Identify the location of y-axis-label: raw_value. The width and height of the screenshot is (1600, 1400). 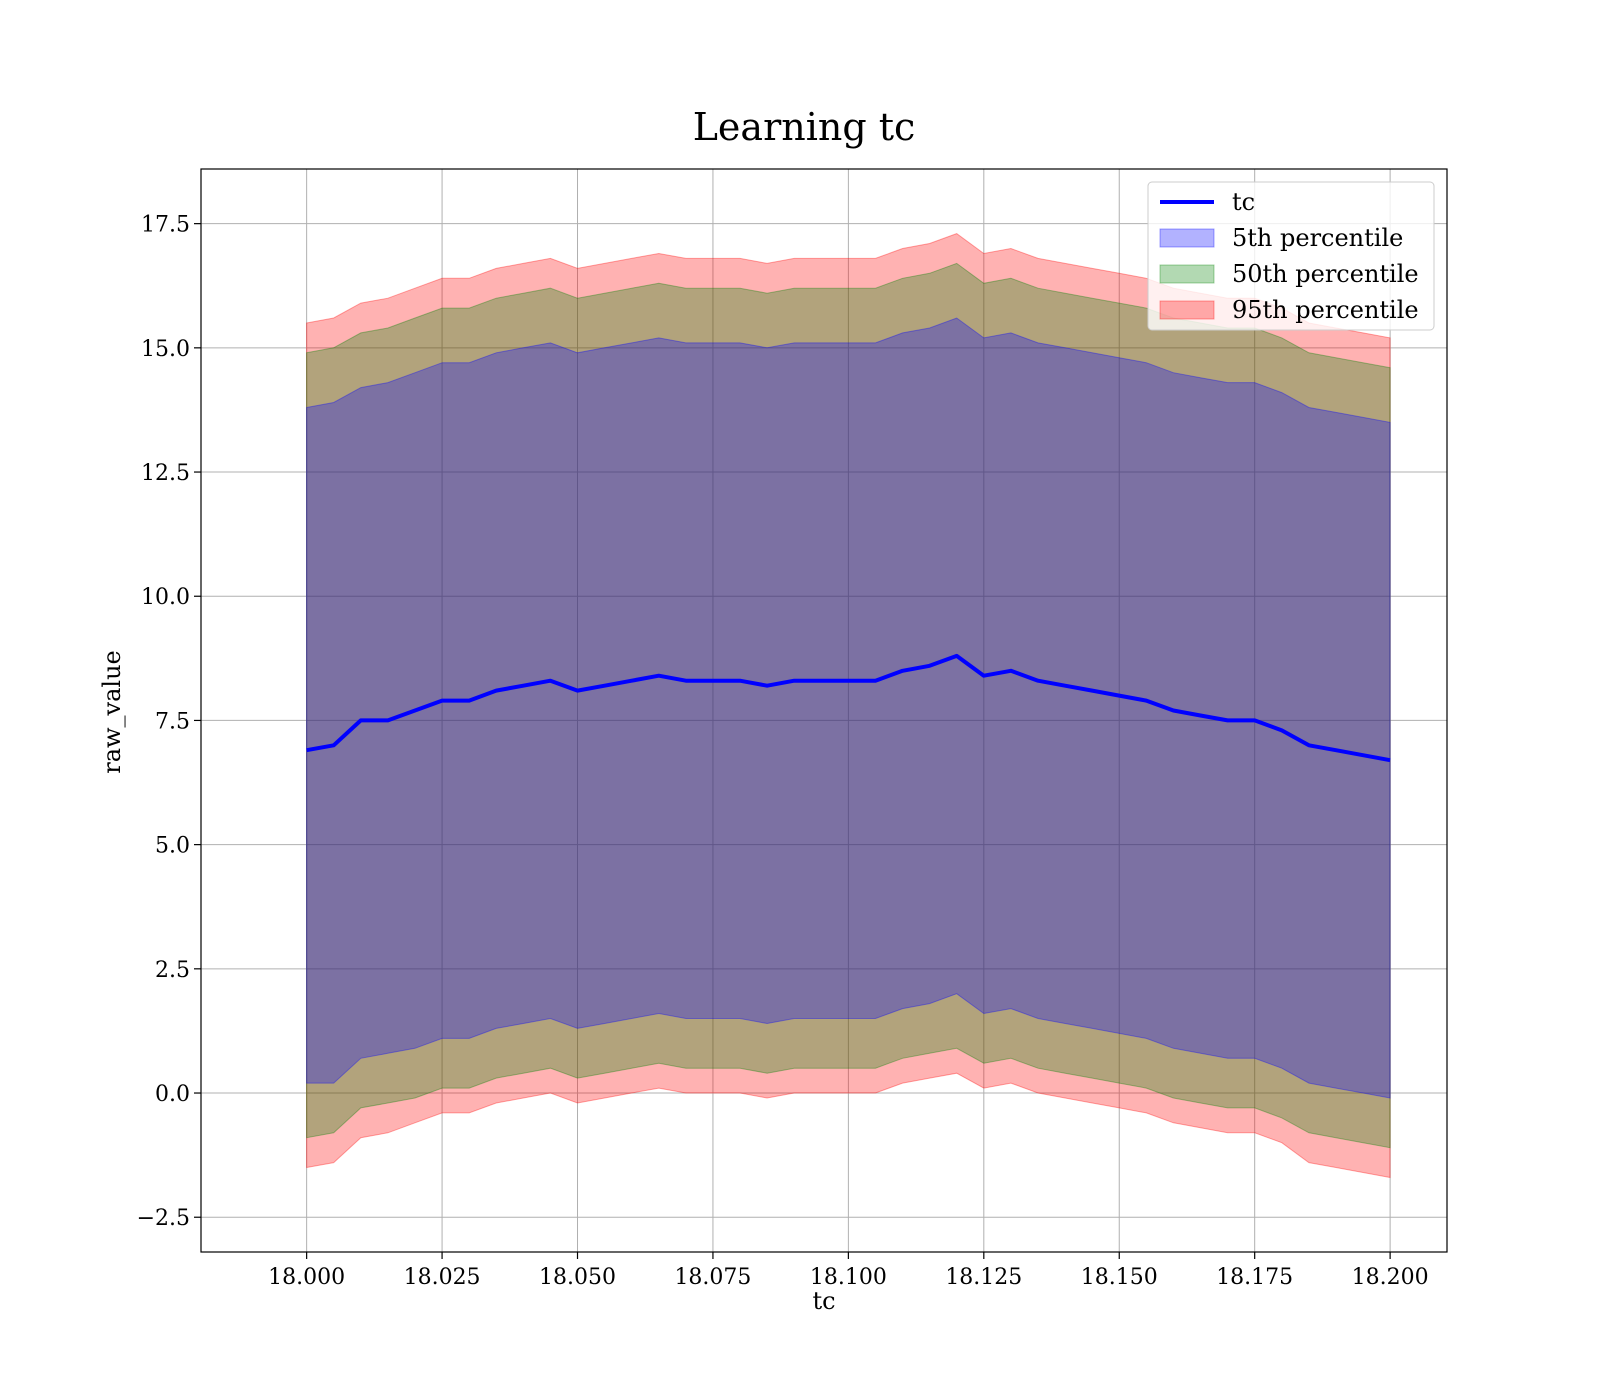
(112, 712).